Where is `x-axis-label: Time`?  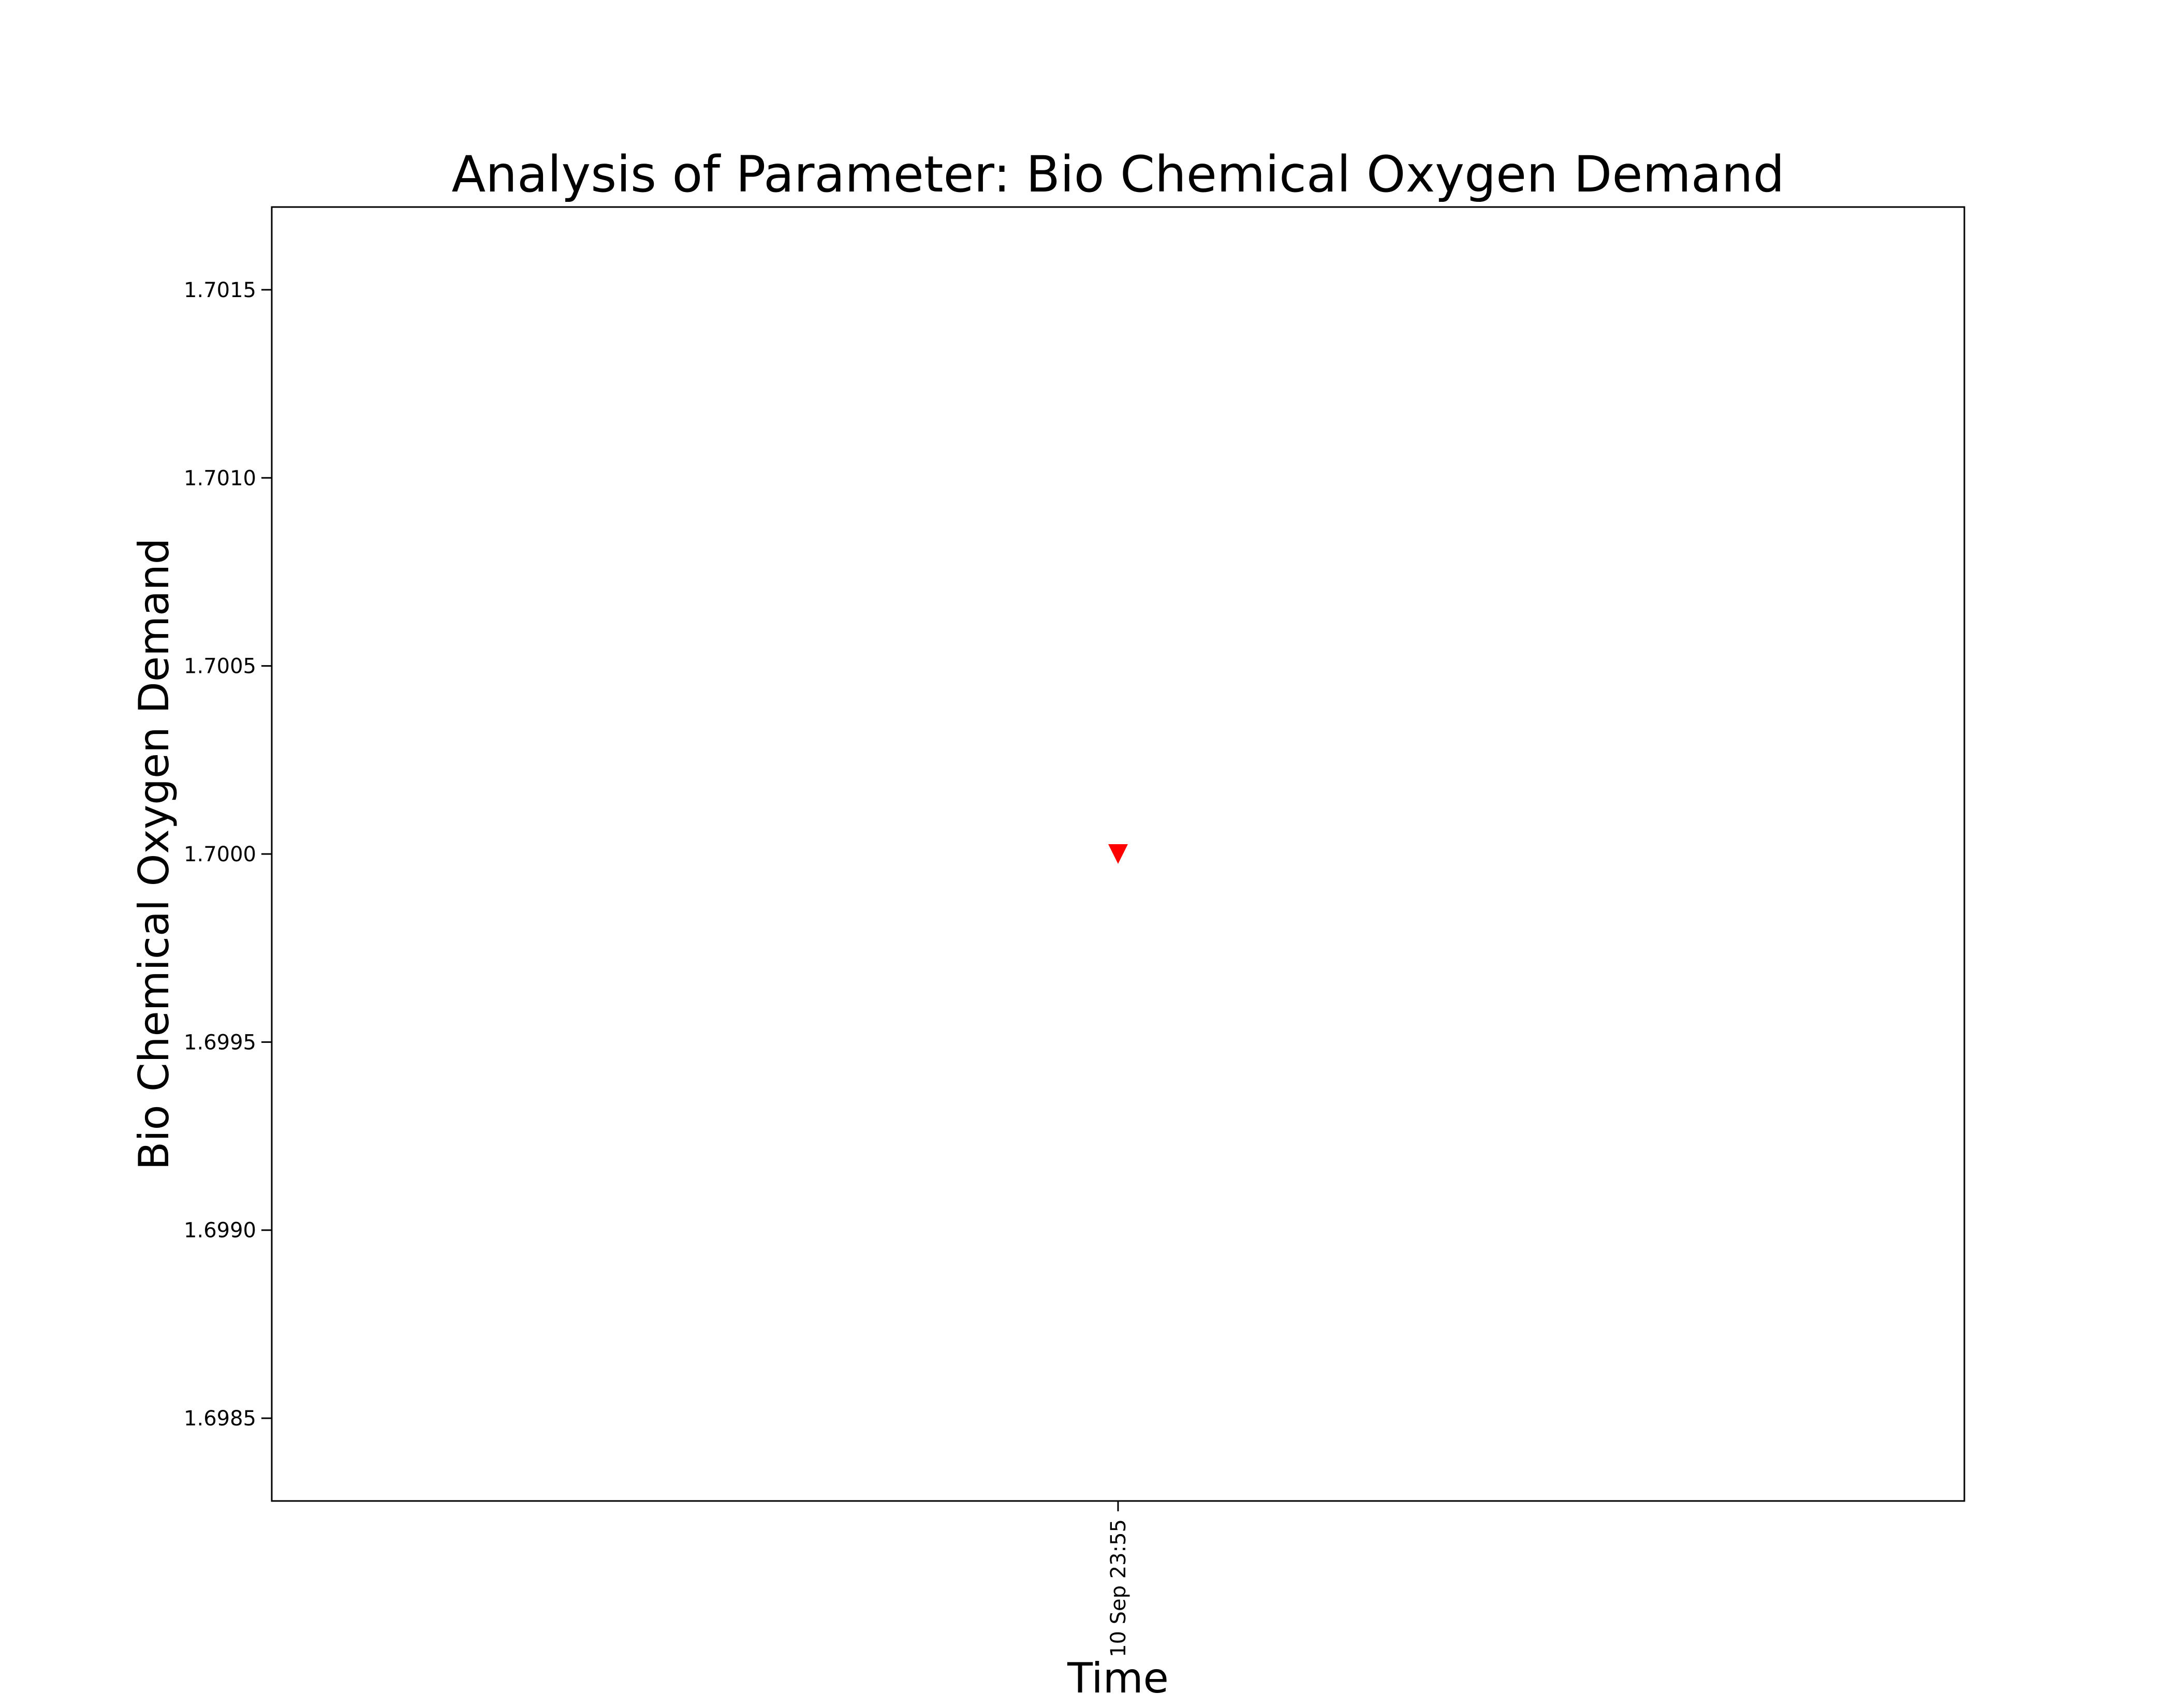 x-axis-label: Time is located at coordinates (1118, 1678).